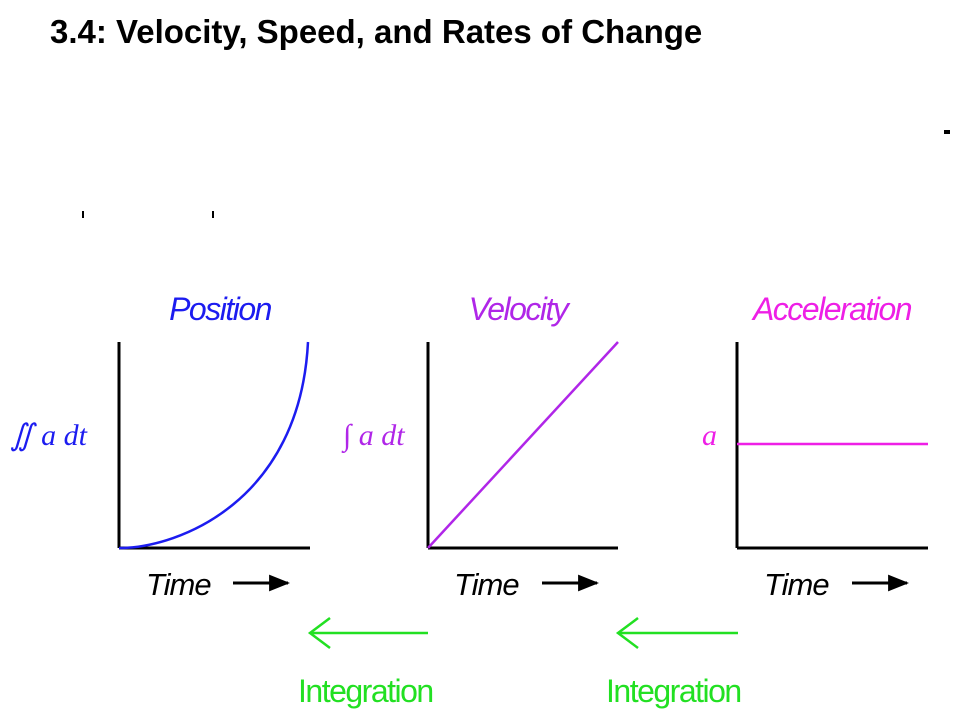 This screenshot has height=720, width=960. Describe the element at coordinates (815, 446) in the screenshot. I see `acceleration-panel: Acceleration a Time` at that location.